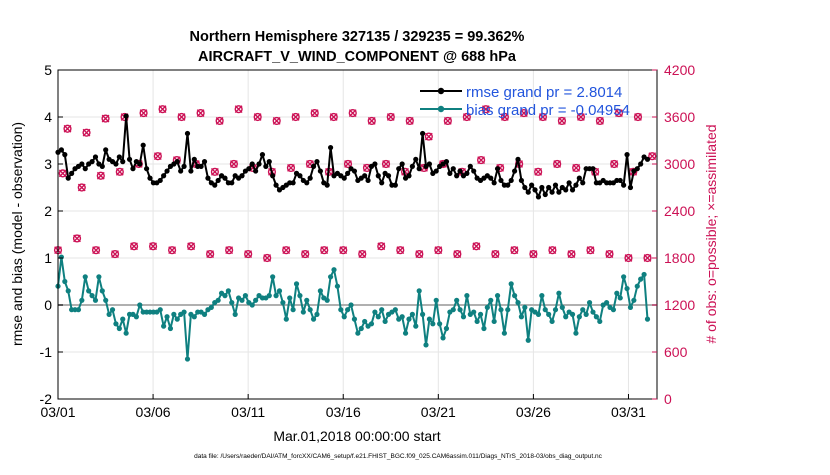  Describe the element at coordinates (441, 109) in the screenshot. I see `legend-bias-marker` at that location.